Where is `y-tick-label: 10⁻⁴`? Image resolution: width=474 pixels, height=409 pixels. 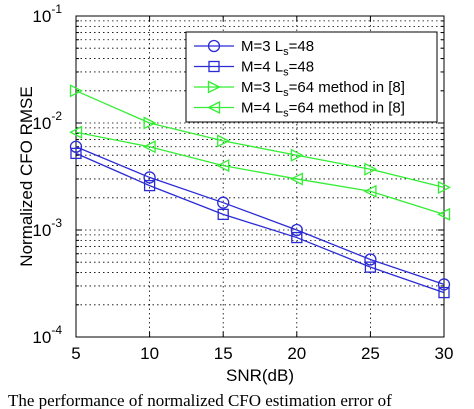
y-tick-label: 10⁻⁴ is located at coordinates (47, 335).